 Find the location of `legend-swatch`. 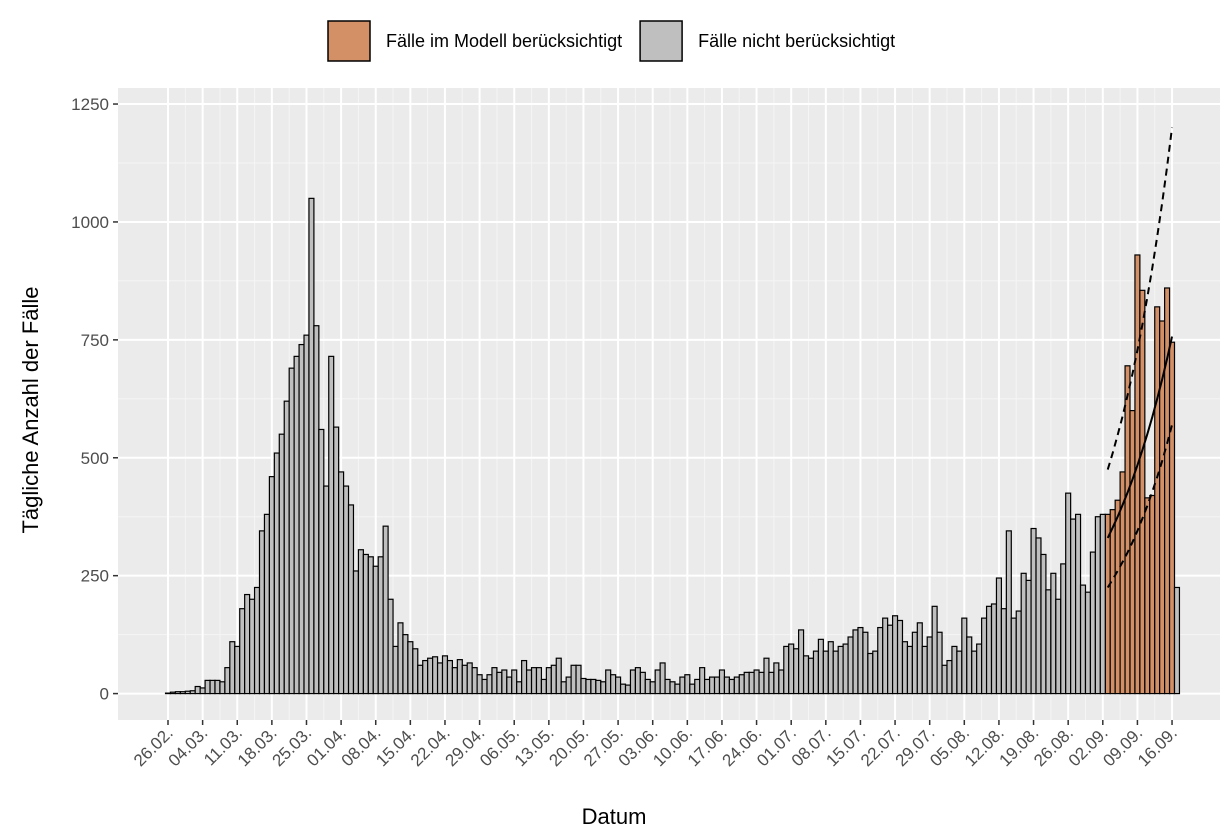

legend-swatch is located at coordinates (349, 41).